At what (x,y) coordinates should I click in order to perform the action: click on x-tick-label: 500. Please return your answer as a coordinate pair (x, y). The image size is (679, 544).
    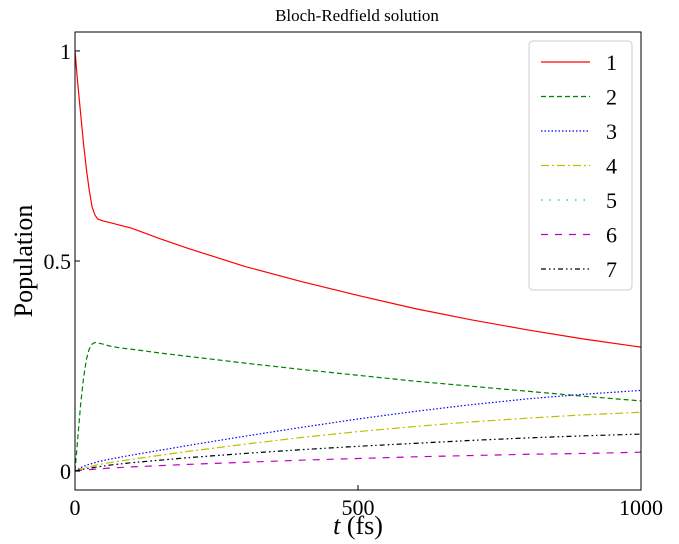
    Looking at the image, I should click on (358, 507).